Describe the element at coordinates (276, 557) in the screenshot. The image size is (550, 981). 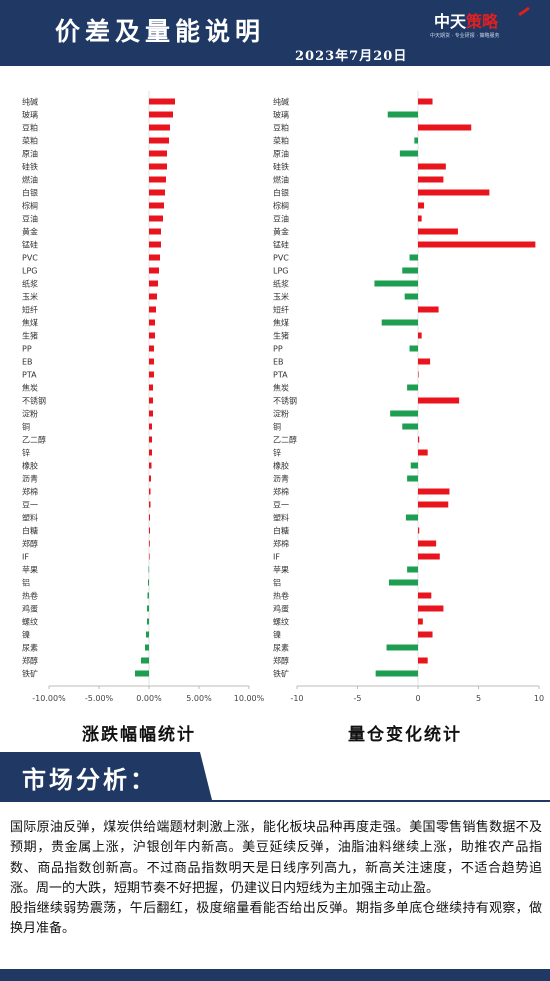
I see `category-label: IF` at that location.